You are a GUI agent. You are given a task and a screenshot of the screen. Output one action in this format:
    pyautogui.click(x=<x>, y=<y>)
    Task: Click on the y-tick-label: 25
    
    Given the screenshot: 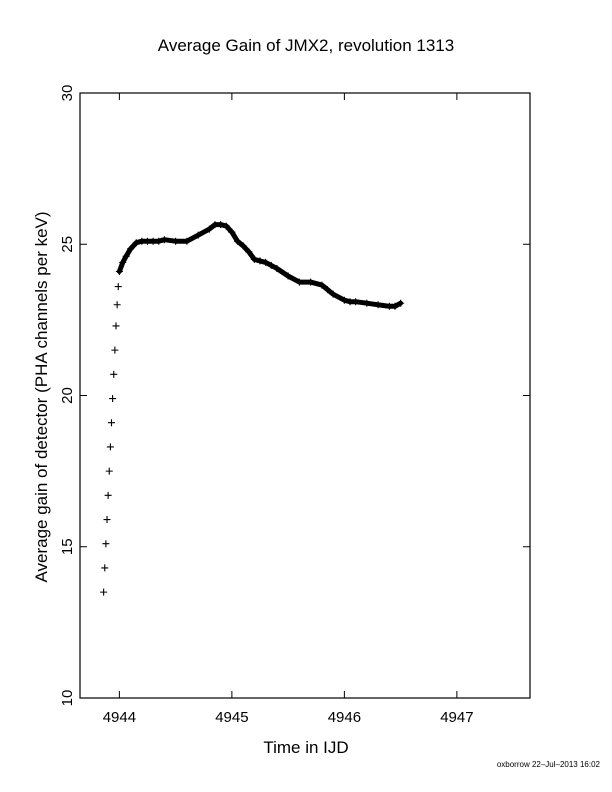 What is the action you would take?
    pyautogui.click(x=67, y=244)
    